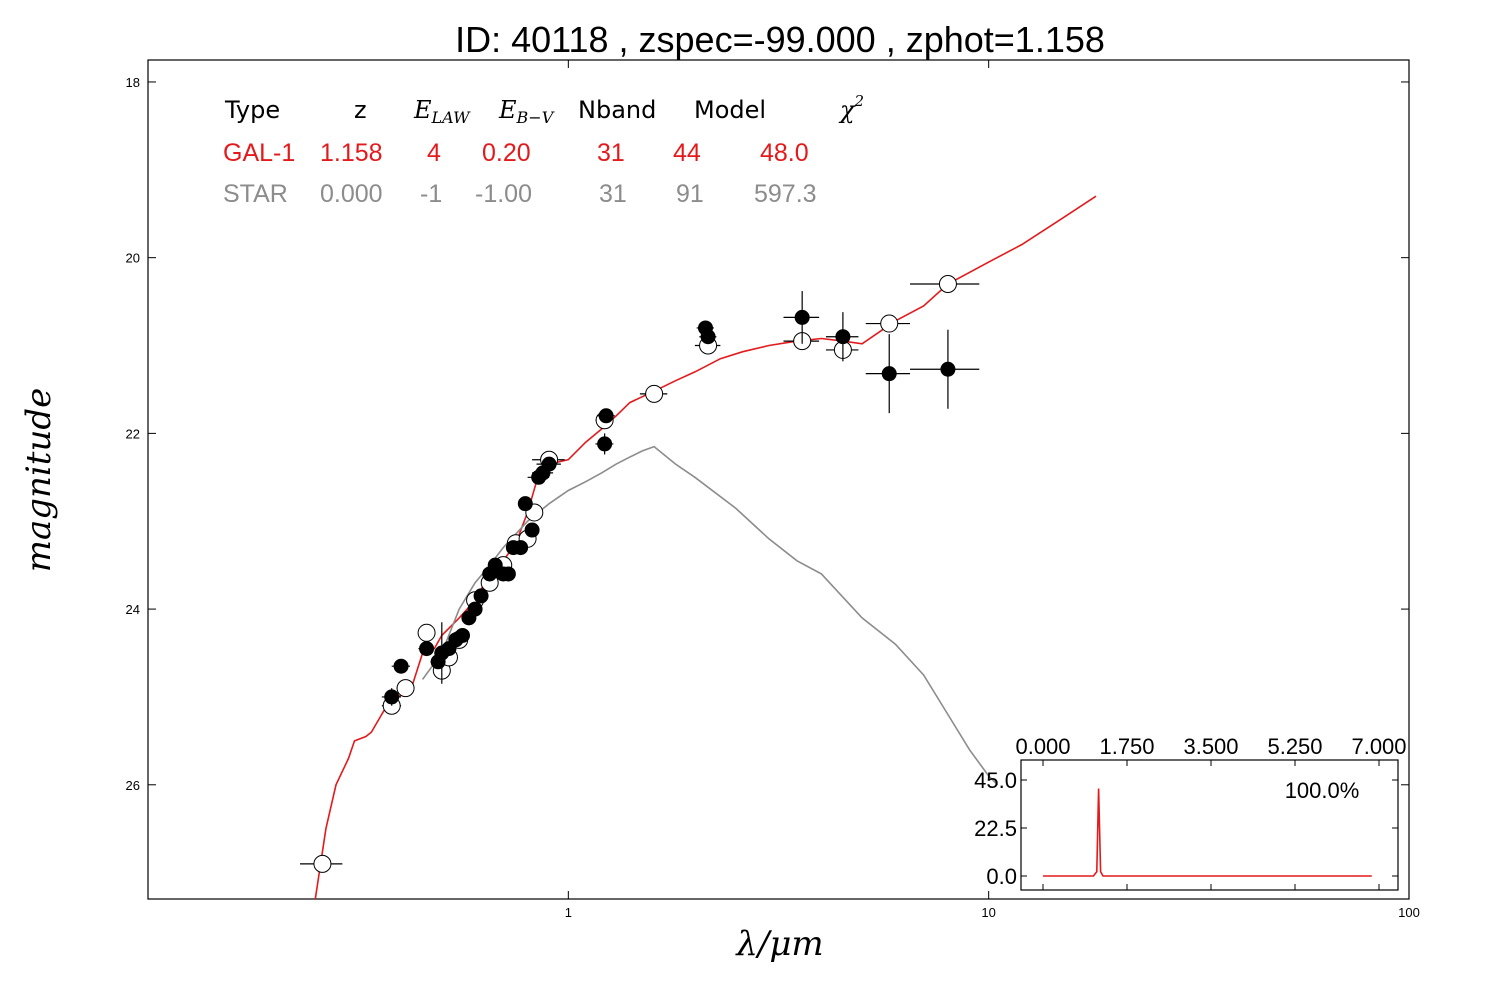 The height and width of the screenshot is (1000, 1500). Describe the element at coordinates (988, 912) in the screenshot. I see `x-tick-label: 10` at that location.